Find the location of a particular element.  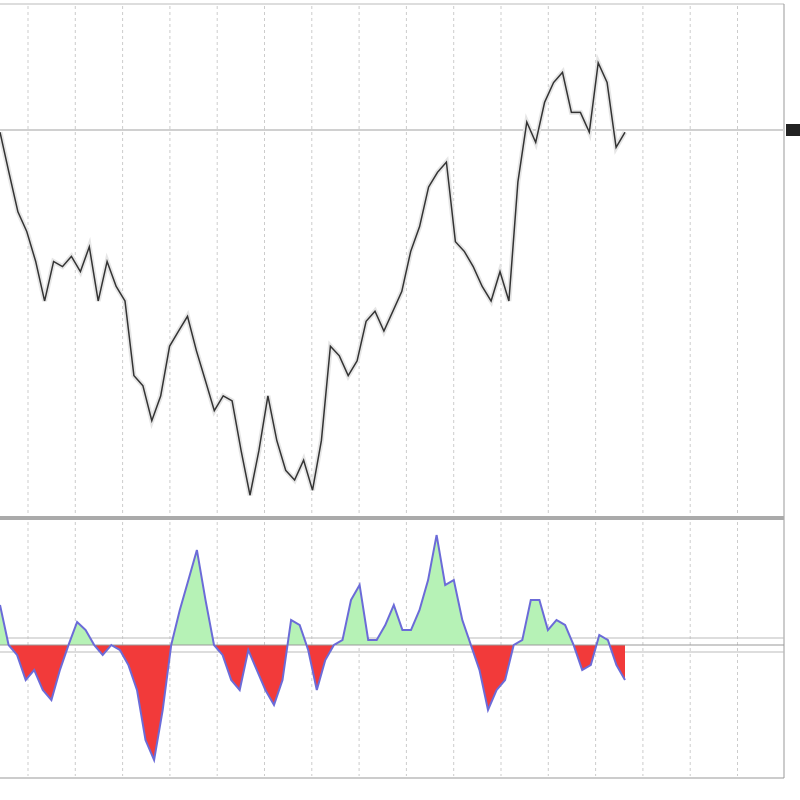

current-price-marker is located at coordinates (793, 130).